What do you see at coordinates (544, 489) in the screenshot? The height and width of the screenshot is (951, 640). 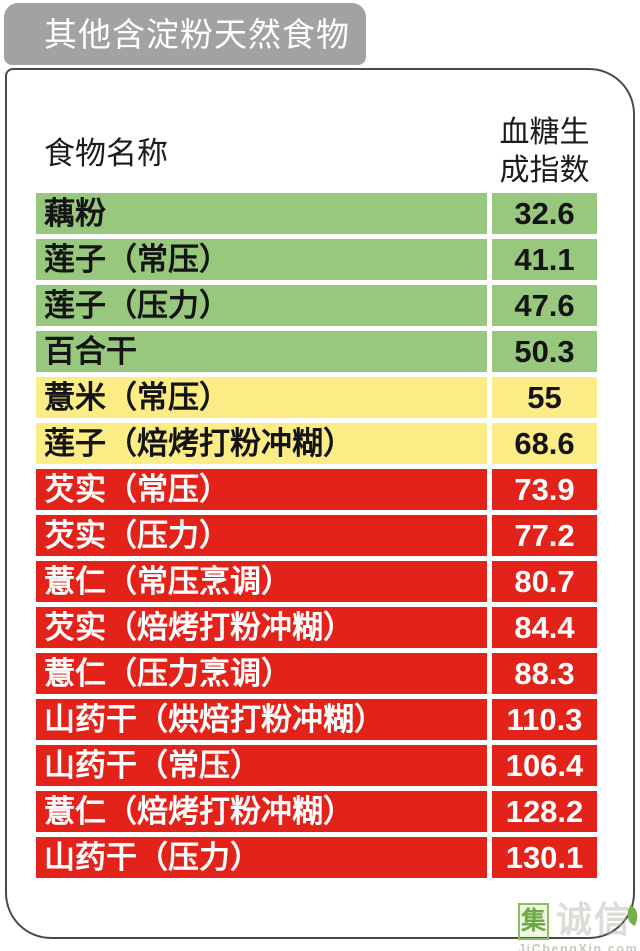 I see `gi-value-cell: 73.9` at bounding box center [544, 489].